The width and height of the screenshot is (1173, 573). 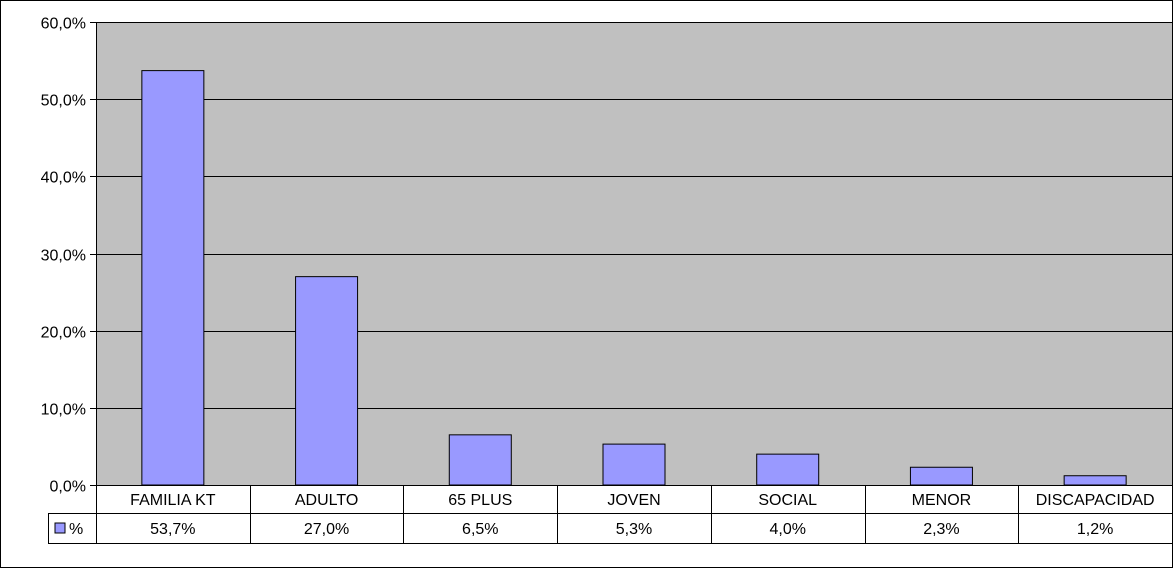 I want to click on y-tick-label: 20,0%, so click(x=63, y=333).